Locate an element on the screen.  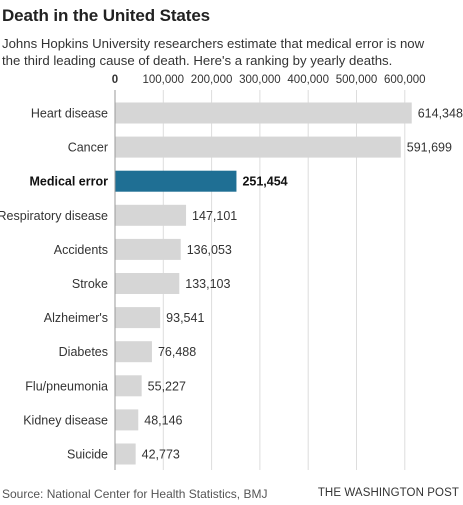
category-label: Cancer is located at coordinates (88, 148).